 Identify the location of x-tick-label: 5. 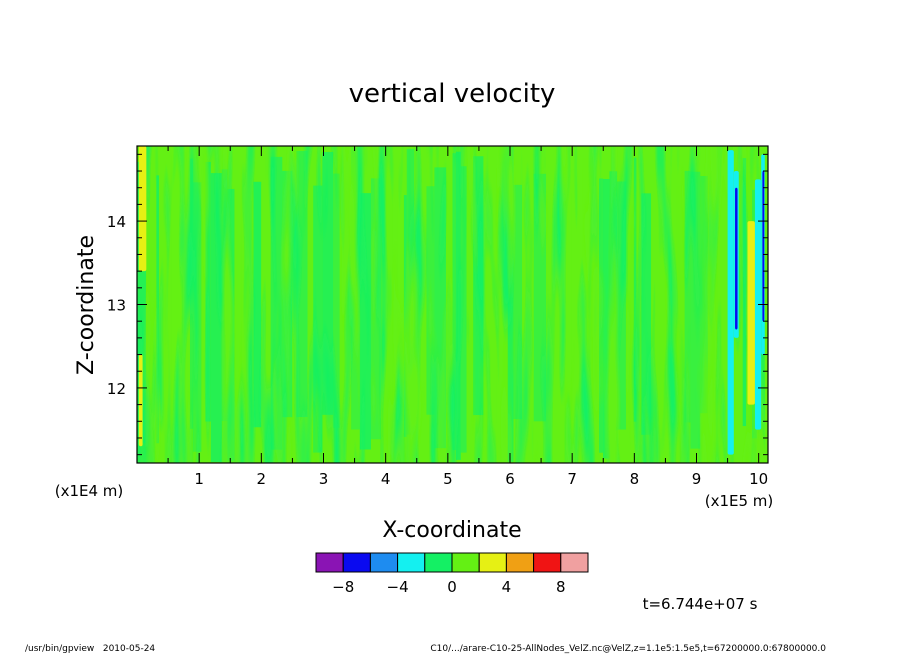
(448, 479).